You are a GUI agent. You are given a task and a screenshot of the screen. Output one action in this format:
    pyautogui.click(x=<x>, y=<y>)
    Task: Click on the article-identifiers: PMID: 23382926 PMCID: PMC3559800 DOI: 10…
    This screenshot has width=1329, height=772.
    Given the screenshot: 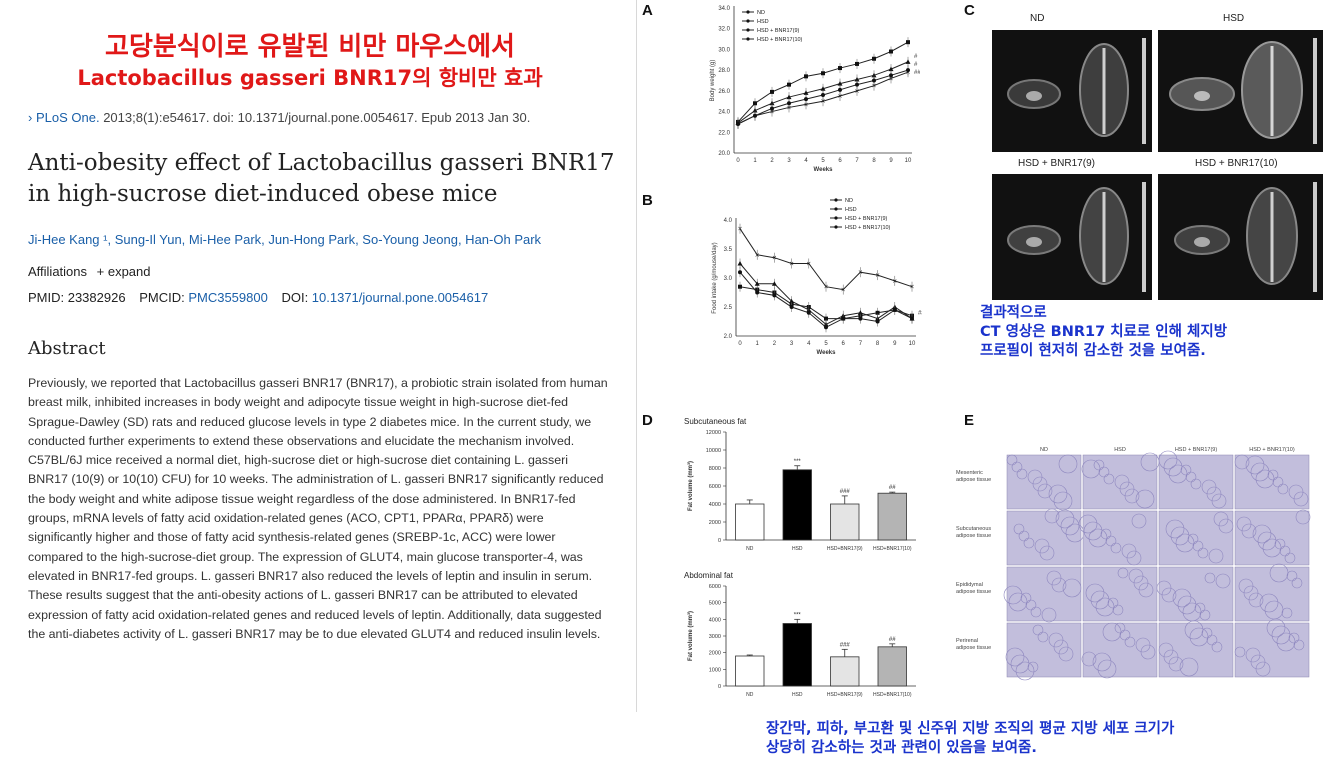 What is the action you would take?
    pyautogui.click(x=258, y=297)
    